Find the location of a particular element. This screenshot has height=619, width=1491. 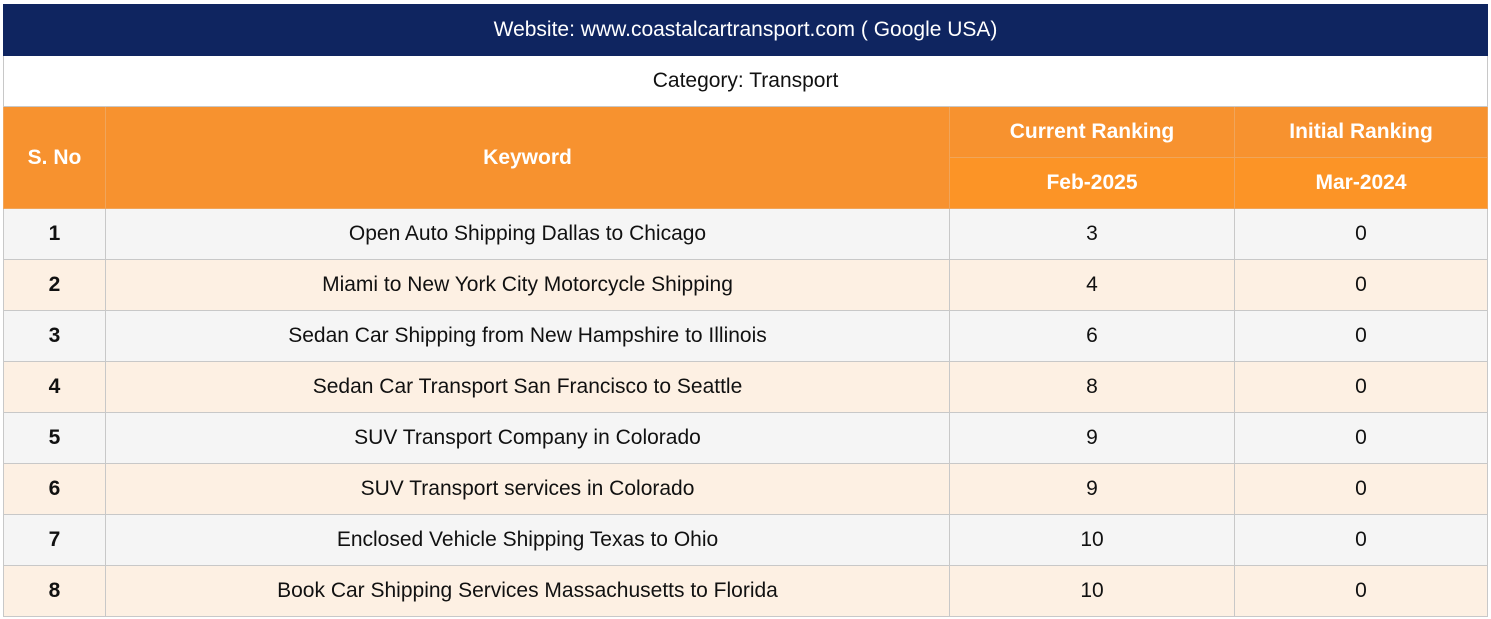

table-row: 6 SUV Transport services in Colorado 9 0 is located at coordinates (746, 489).